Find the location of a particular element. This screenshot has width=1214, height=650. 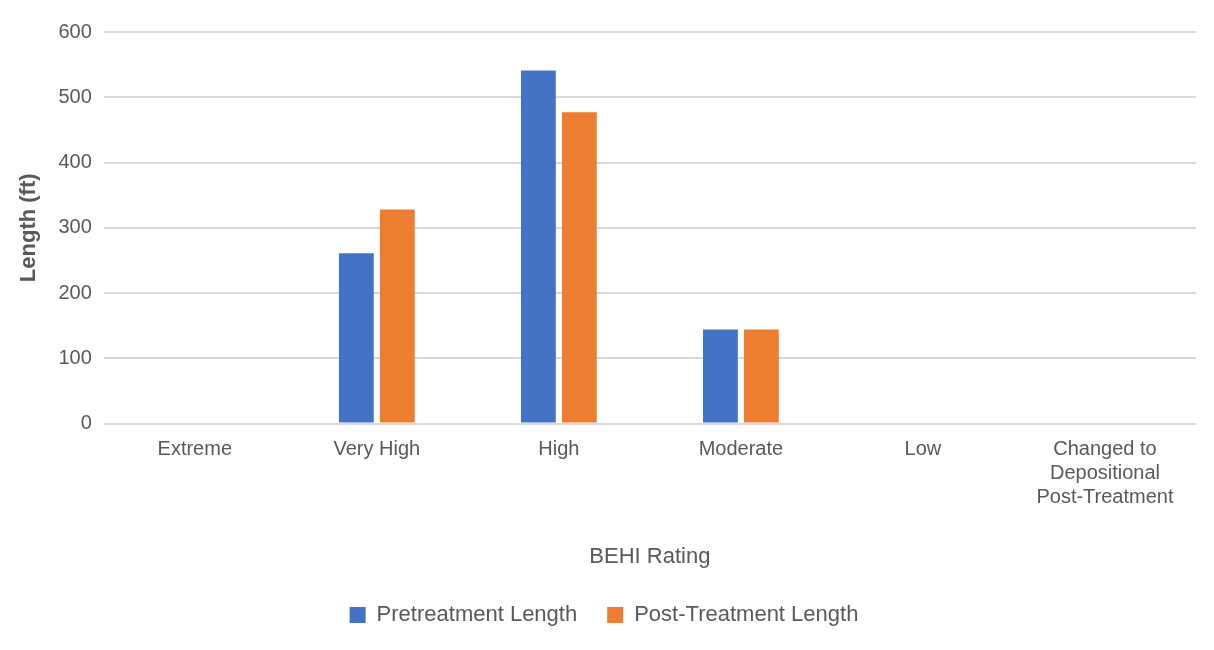

x-tick-label: Changed to Depositional Post-Treatment is located at coordinates (1105, 472).